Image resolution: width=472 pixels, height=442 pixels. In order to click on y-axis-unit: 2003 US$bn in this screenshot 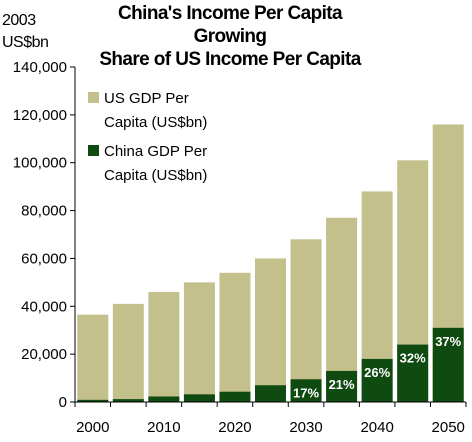, I will do `click(25, 32)`.